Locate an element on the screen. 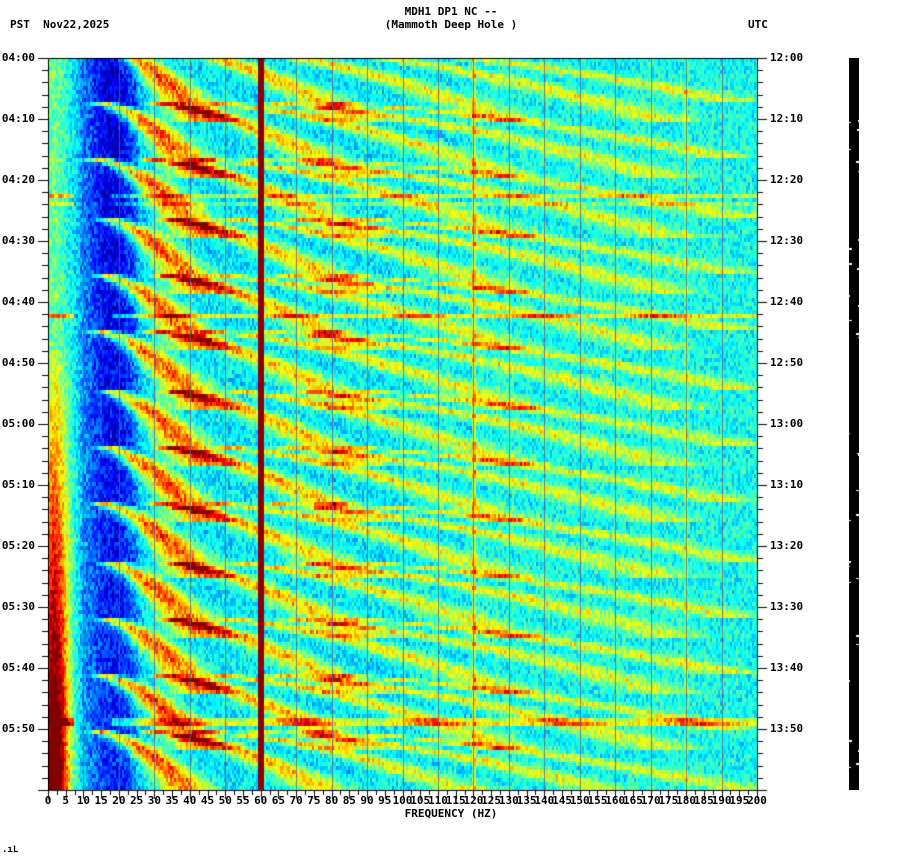 Image resolution: width=902 pixels, height=864 pixels. frequency-tick-85: 85 is located at coordinates (349, 800).